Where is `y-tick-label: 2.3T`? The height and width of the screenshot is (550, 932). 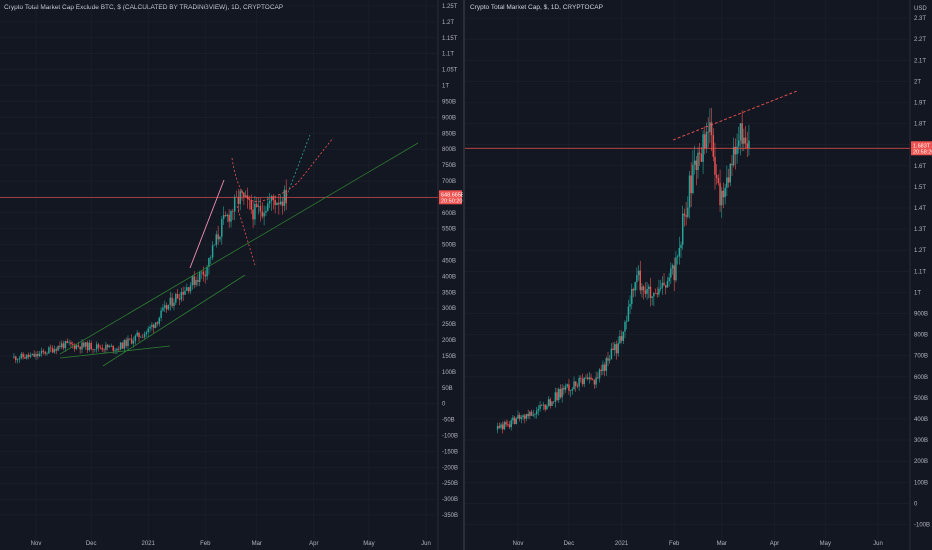
y-tick-label: 2.3T is located at coordinates (920, 19).